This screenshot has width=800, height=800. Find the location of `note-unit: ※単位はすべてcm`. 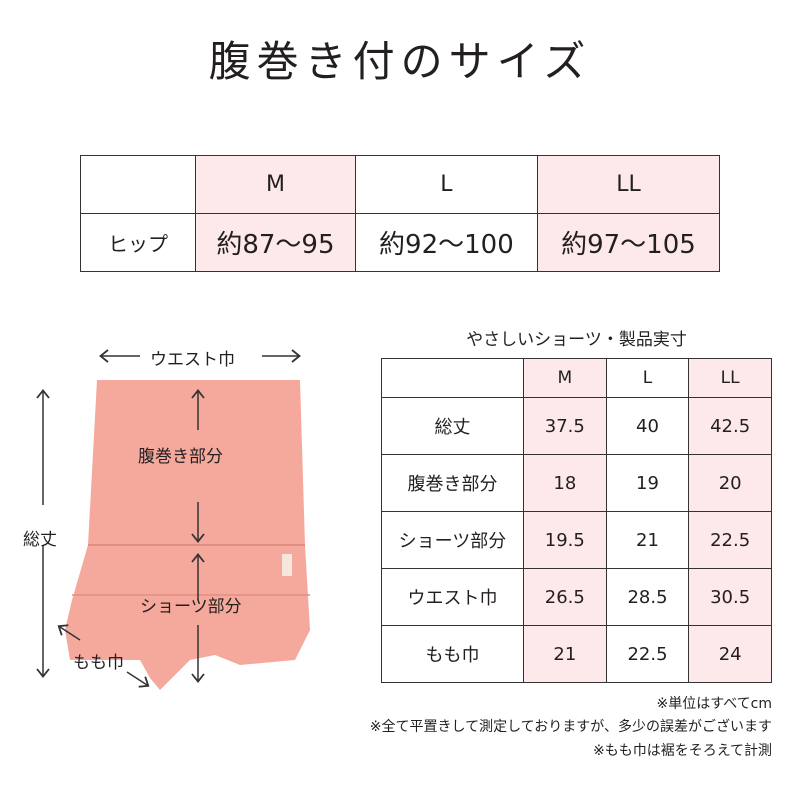

note-unit: ※単位はすべてcm is located at coordinates (714, 704).